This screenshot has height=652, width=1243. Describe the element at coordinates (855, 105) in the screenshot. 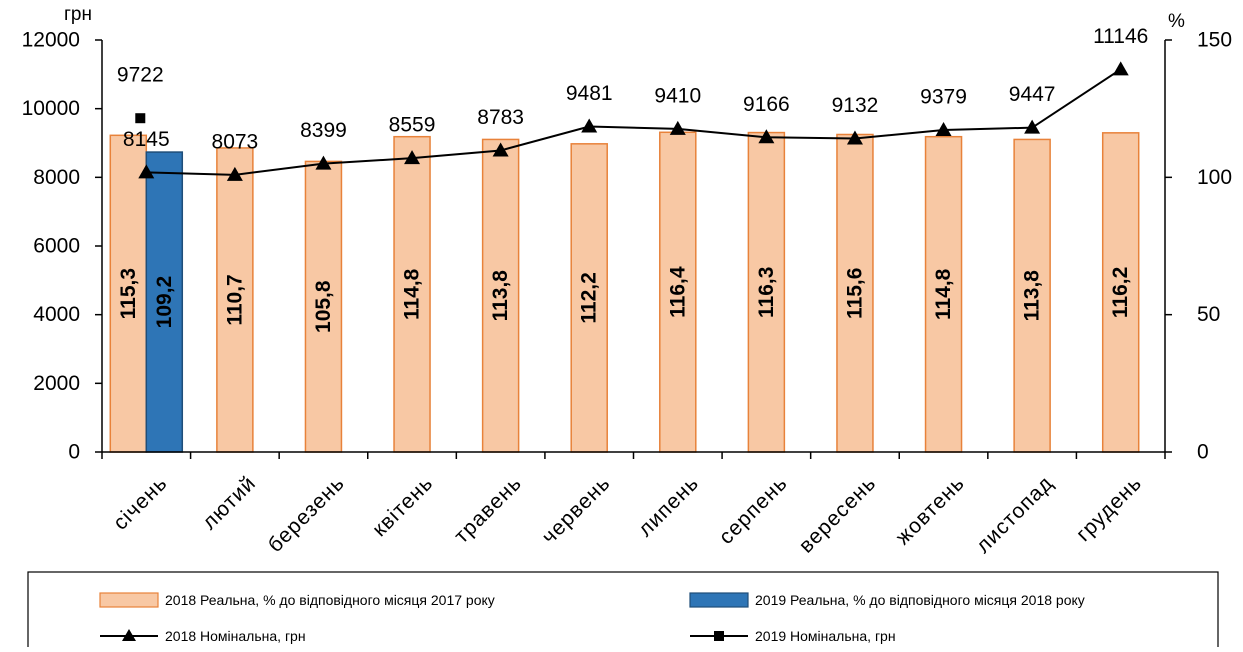

I see `point-2018-label: 9132` at that location.